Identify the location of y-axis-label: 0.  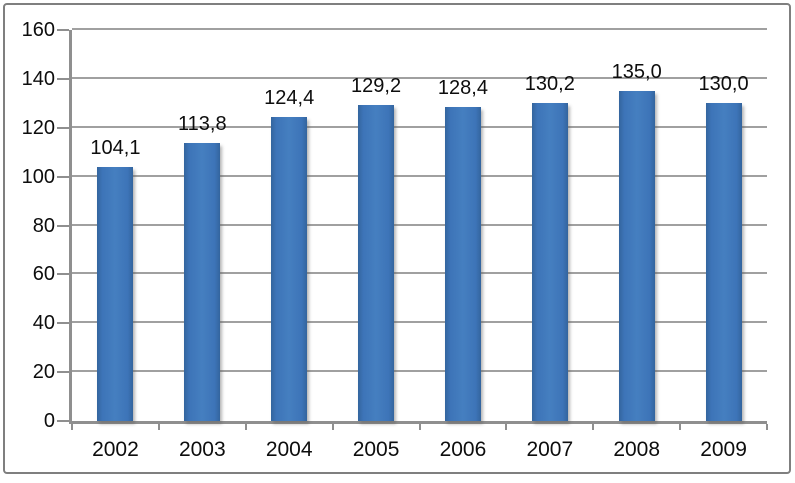
(49, 421).